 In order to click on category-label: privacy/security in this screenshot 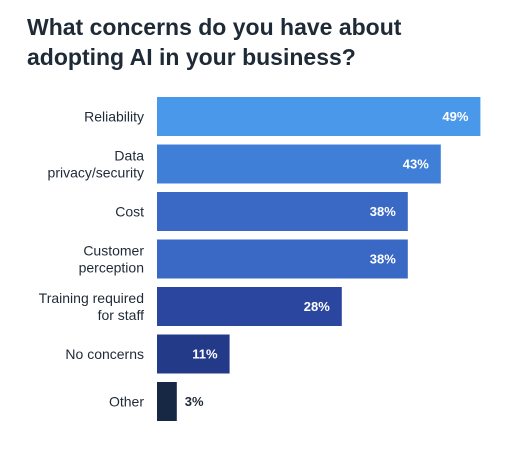, I will do `click(96, 173)`.